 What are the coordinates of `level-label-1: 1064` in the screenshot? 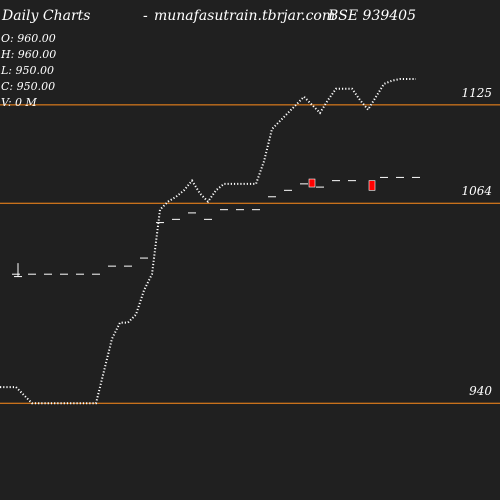 It's located at (476, 191).